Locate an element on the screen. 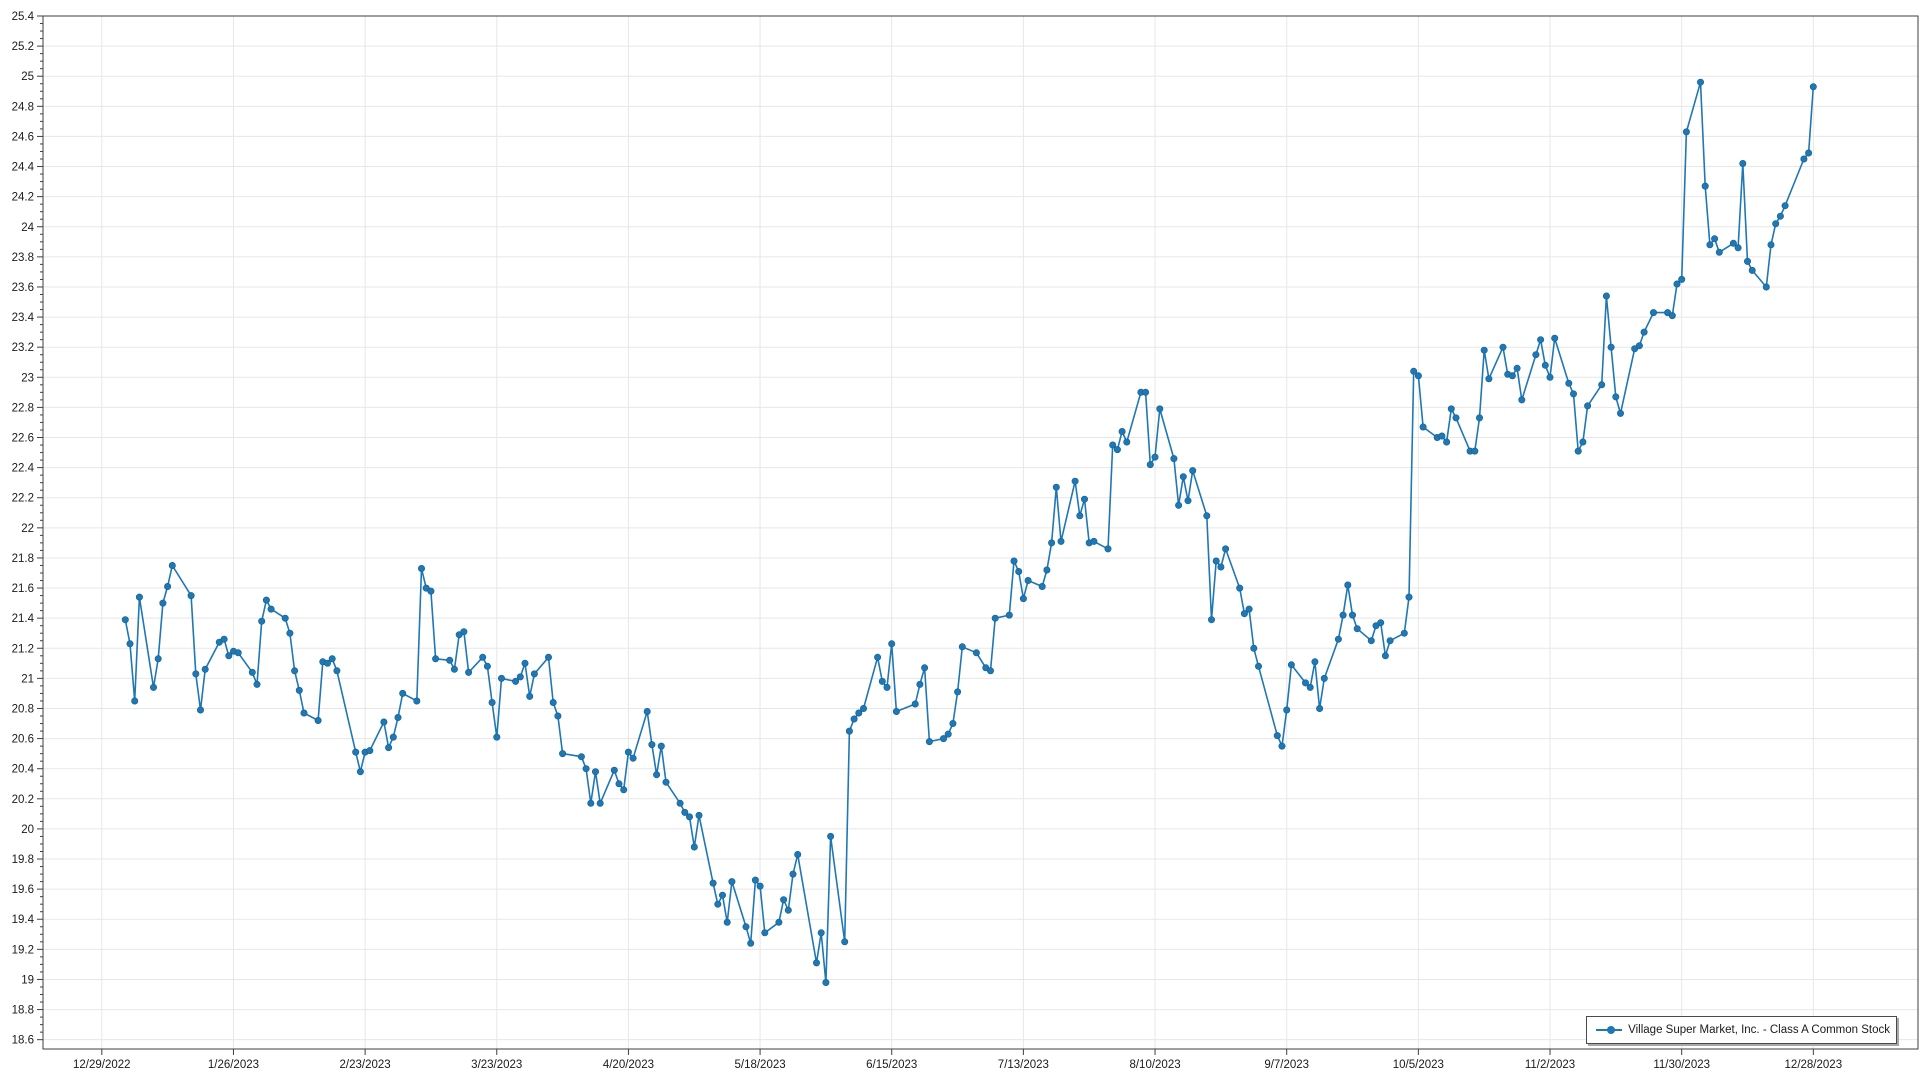 The height and width of the screenshot is (1080, 1920). y-tick-label: 18.8 is located at coordinates (23, 1011).